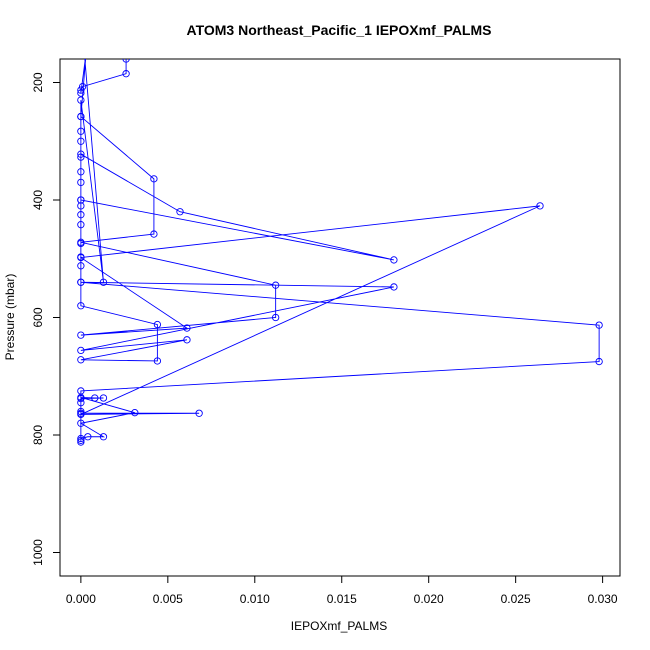 The image size is (650, 650). Describe the element at coordinates (38, 200) in the screenshot. I see `y-tick-label: 400` at that location.